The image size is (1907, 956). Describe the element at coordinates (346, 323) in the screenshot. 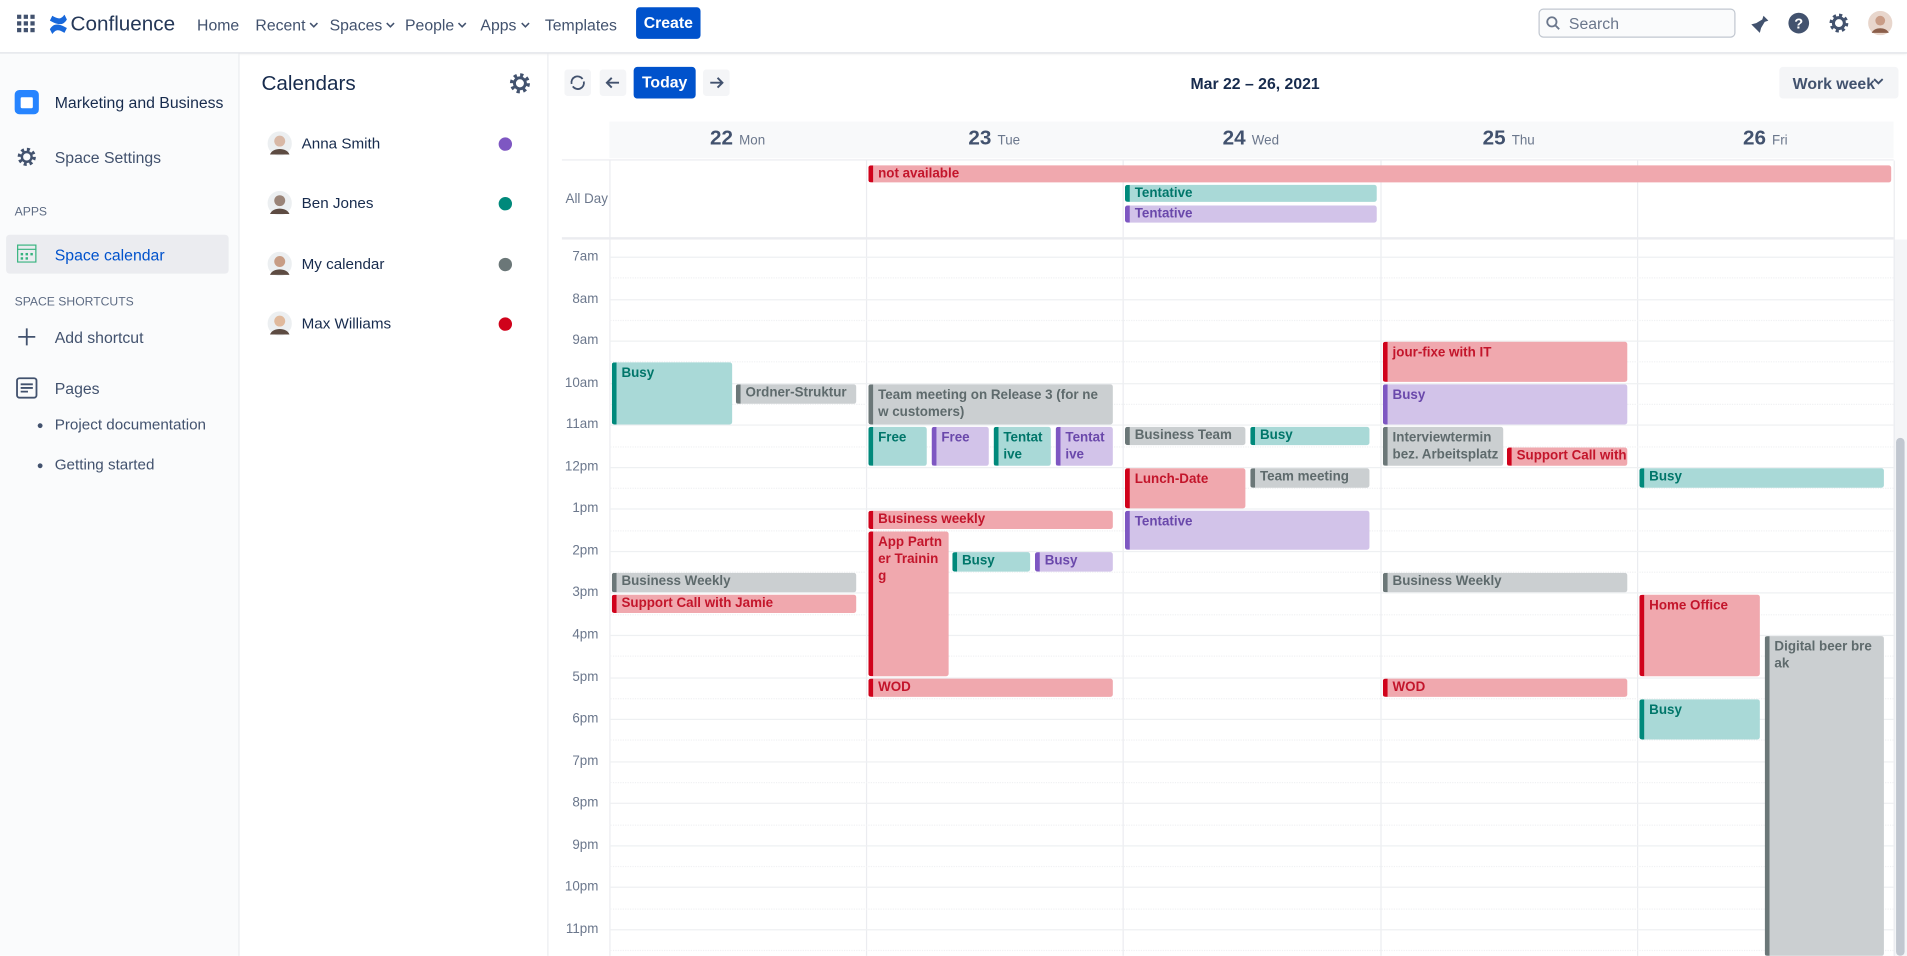

I see `calendar-name: Max Williams` at that location.